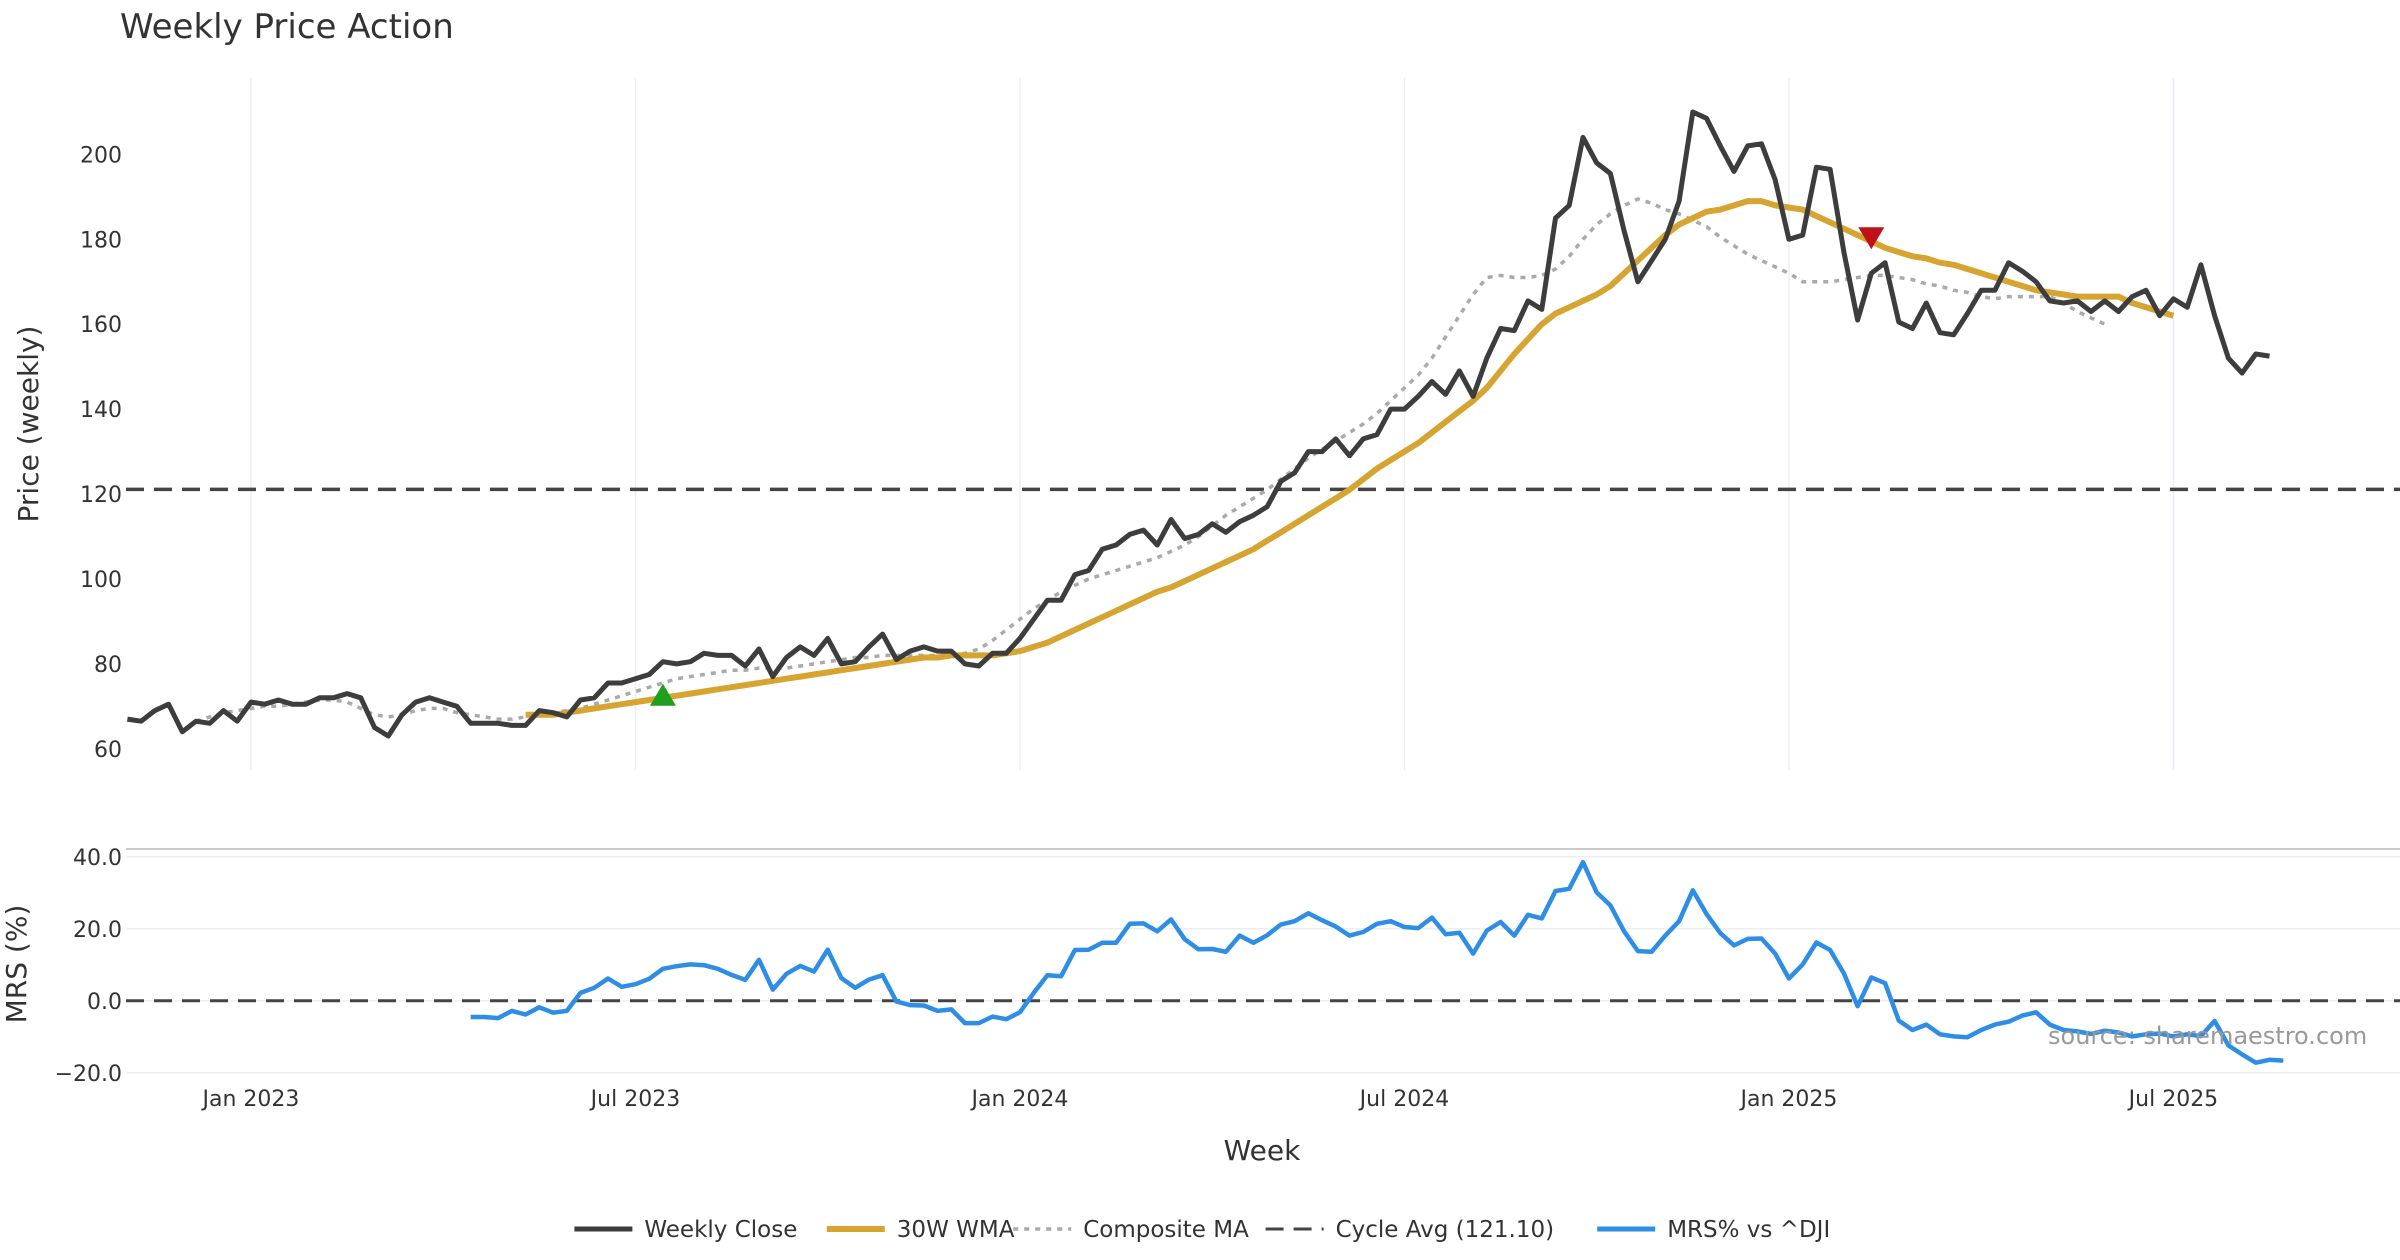 Image resolution: width=2400 pixels, height=1260 pixels. Describe the element at coordinates (101, 325) in the screenshot. I see `price-tick-label: 160` at that location.